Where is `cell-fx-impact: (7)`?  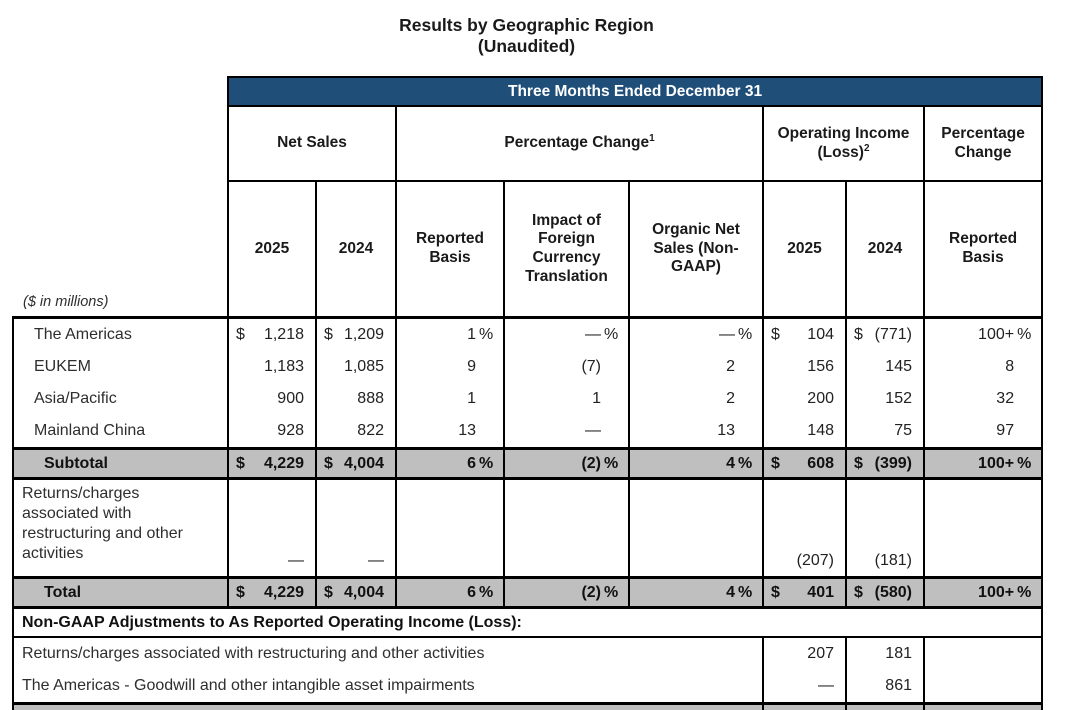
cell-fx-impact: (7) is located at coordinates (566, 367).